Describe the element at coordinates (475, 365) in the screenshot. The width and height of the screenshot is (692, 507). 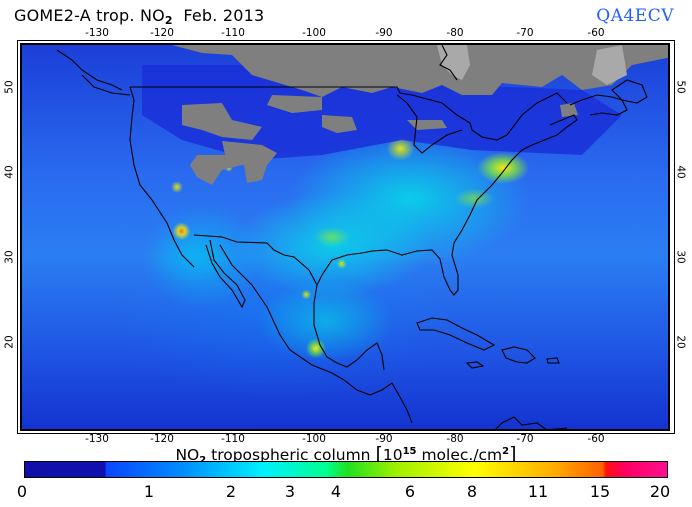
I see `jamaica` at that location.